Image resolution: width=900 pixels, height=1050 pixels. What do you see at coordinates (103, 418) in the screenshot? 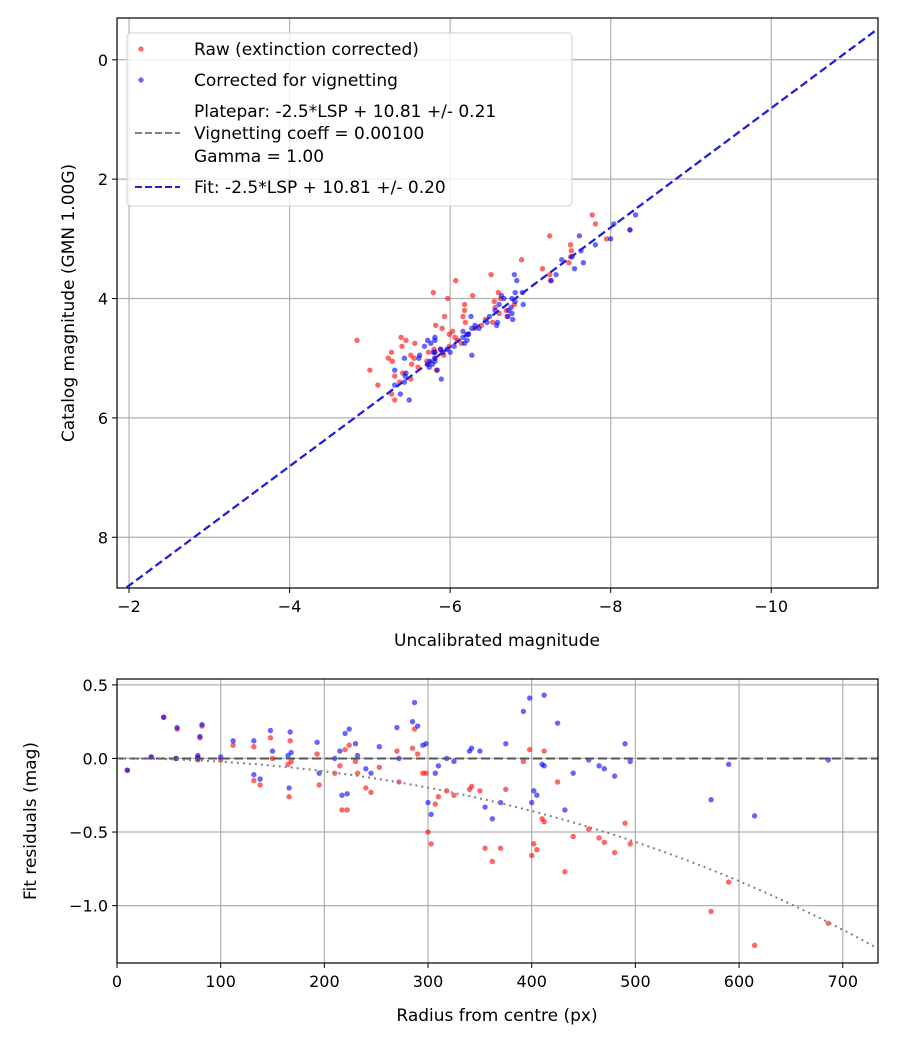
I see `top-y-tick-label: 6` at bounding box center [103, 418].